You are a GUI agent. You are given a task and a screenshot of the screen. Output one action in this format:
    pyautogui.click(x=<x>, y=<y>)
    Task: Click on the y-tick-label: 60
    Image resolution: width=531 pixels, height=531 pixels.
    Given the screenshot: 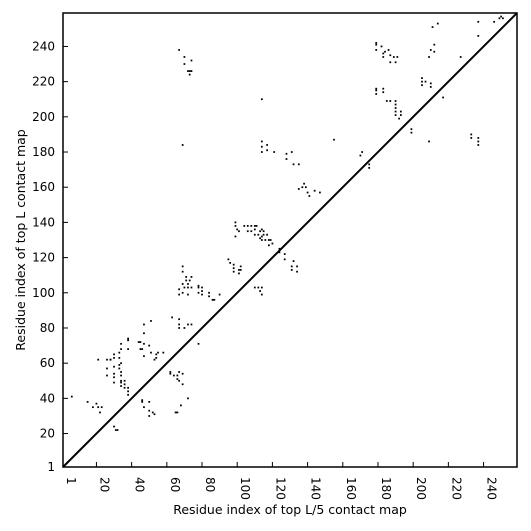 What is the action you would take?
    pyautogui.click(x=47, y=363)
    